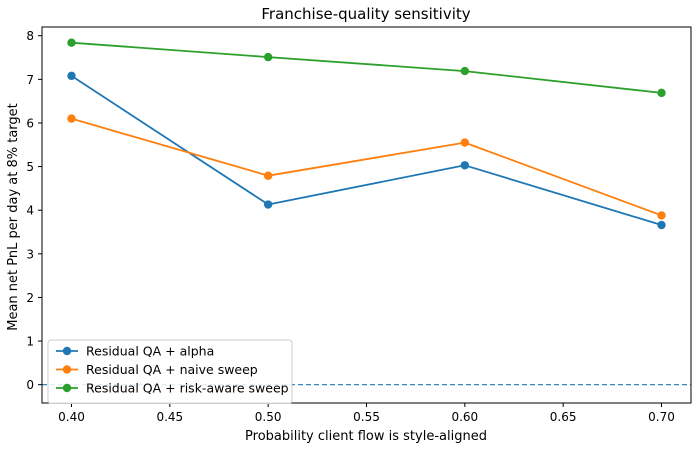 The height and width of the screenshot is (453, 699). I want to click on legend-label-2: Residual QA + naive sweep, so click(172, 369).